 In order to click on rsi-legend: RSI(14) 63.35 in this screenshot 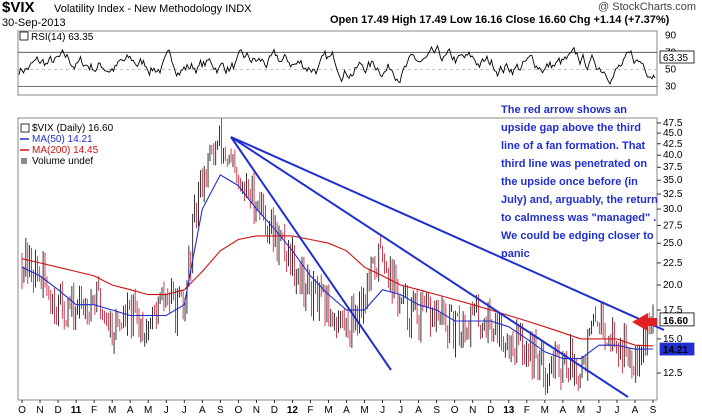, I will do `click(56, 37)`.